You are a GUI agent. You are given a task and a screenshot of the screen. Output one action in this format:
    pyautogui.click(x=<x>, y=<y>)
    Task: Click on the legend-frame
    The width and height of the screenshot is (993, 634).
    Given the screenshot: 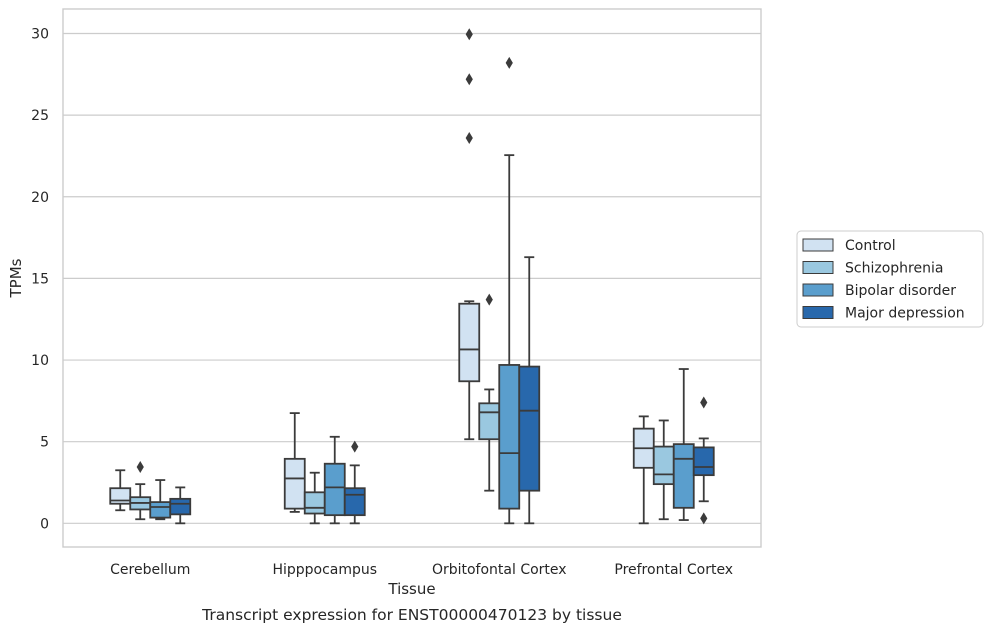 What is the action you would take?
    pyautogui.click(x=890, y=279)
    